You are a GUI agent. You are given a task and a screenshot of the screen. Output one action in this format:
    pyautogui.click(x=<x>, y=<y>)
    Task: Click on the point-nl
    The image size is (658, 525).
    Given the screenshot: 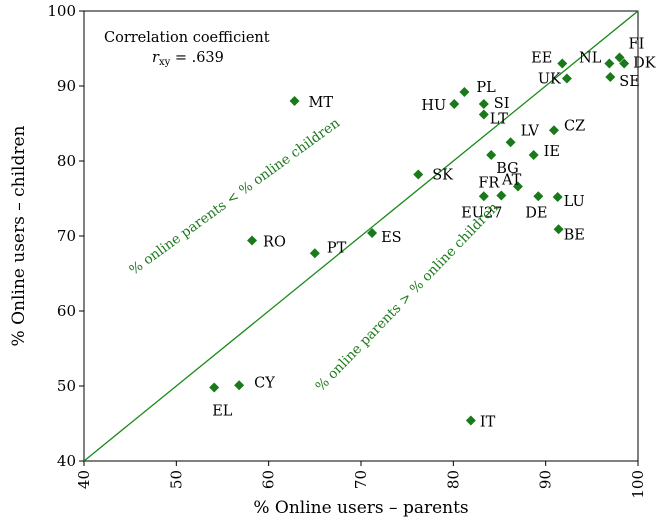 What is the action you would take?
    pyautogui.click(x=609, y=63)
    